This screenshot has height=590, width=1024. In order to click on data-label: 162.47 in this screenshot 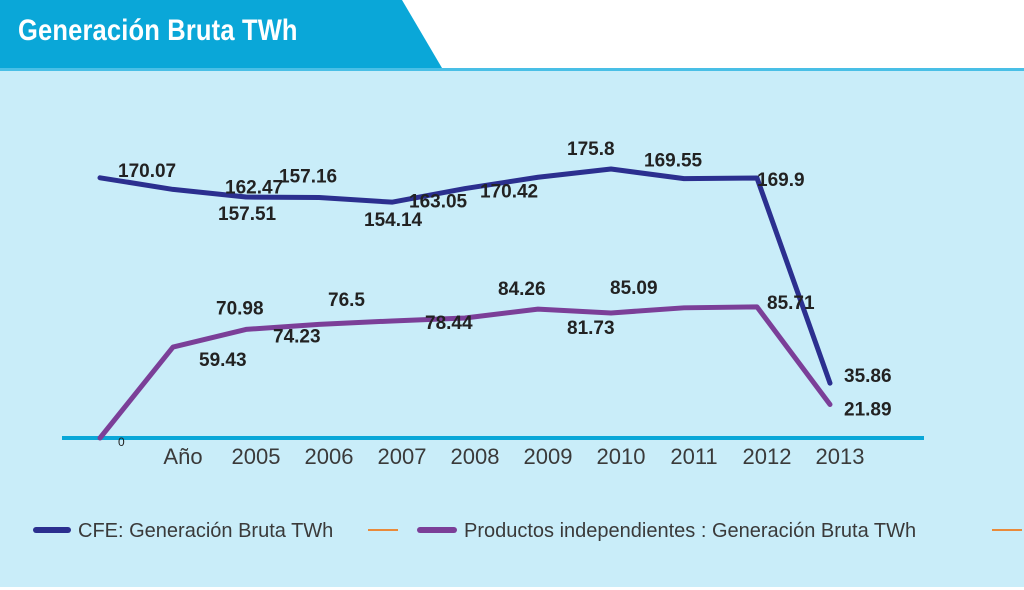, I will do `click(254, 187)`.